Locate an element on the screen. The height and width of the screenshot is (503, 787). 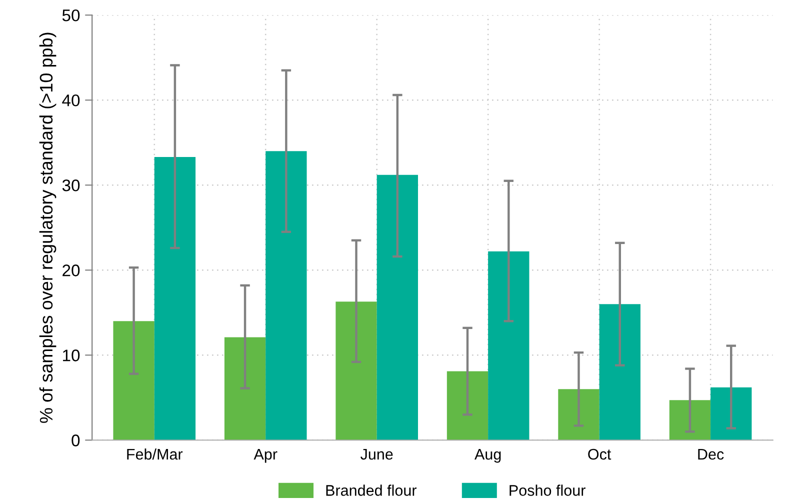
x-tick-label: Apr is located at coordinates (266, 456).